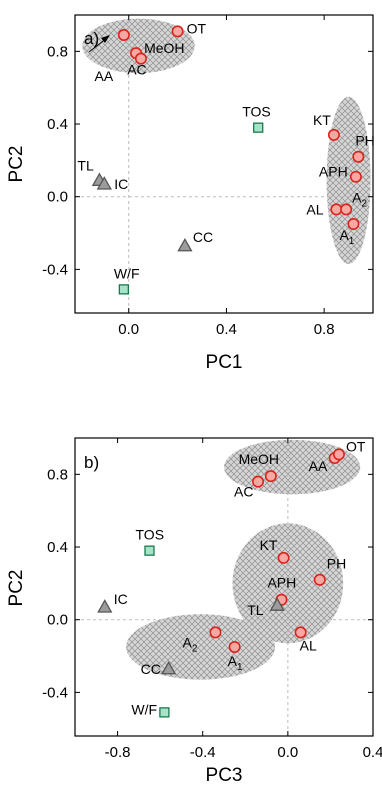 This screenshot has width=382, height=787. I want to click on panel-b-x-axis-label: PC3, so click(224, 775).